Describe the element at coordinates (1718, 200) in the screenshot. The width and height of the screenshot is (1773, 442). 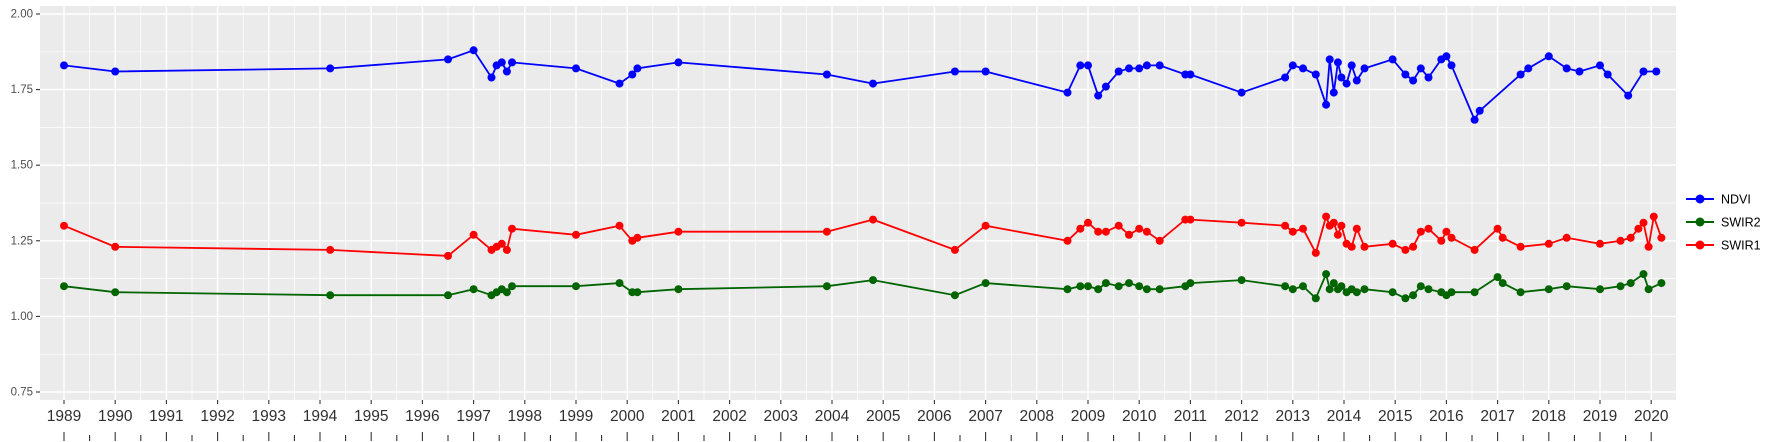
I see `legend-item-ndvi: NDVI` at that location.